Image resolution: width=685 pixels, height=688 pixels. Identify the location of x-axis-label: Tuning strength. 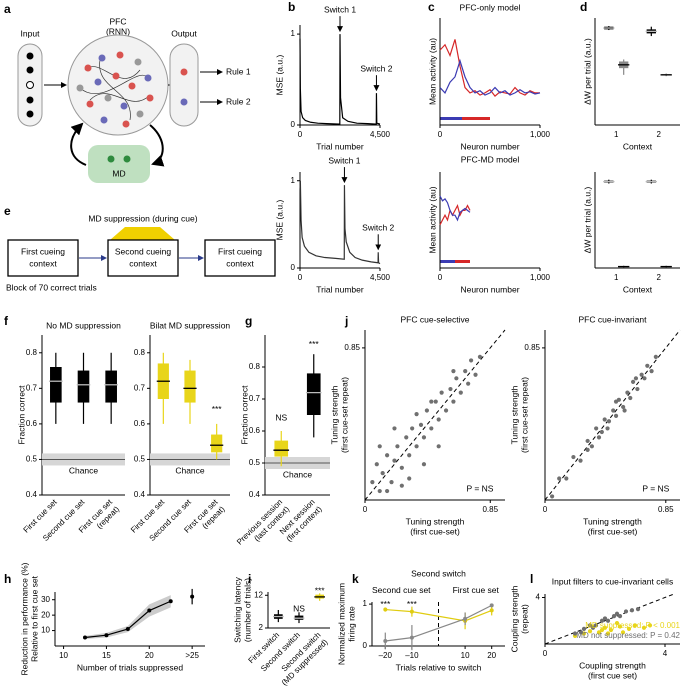
(612, 521).